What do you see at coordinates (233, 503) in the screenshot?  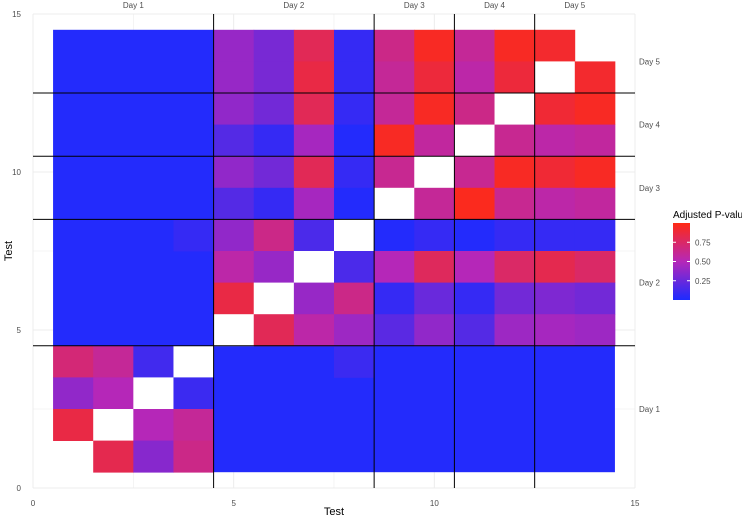 I see `x-tick-label: 5` at bounding box center [233, 503].